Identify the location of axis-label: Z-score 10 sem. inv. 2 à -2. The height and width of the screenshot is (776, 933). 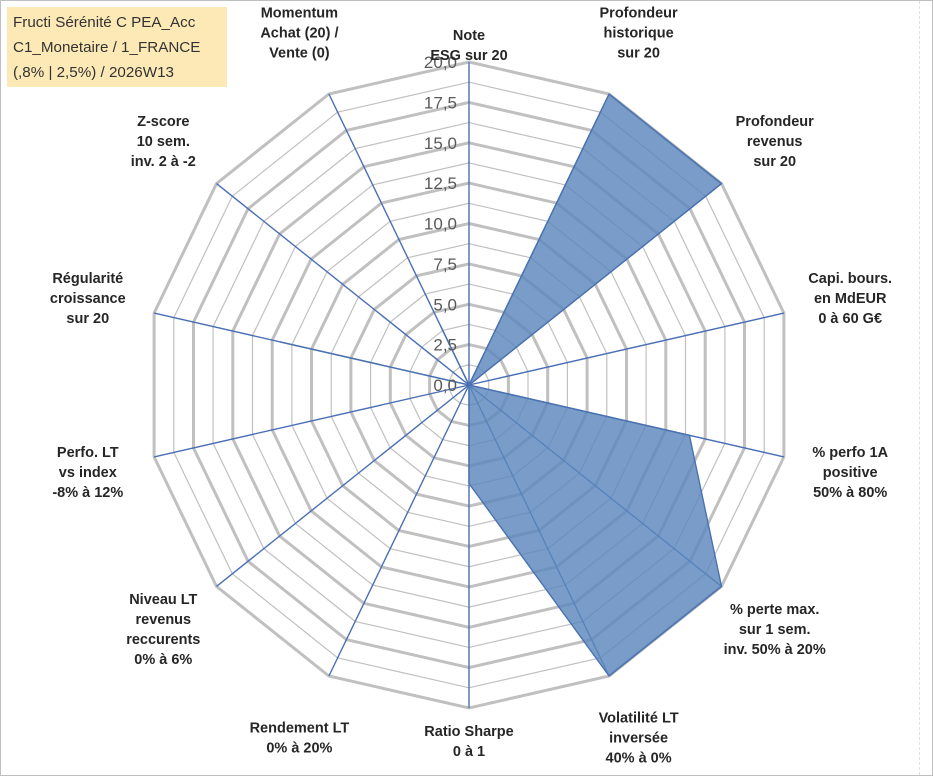
(163, 142).